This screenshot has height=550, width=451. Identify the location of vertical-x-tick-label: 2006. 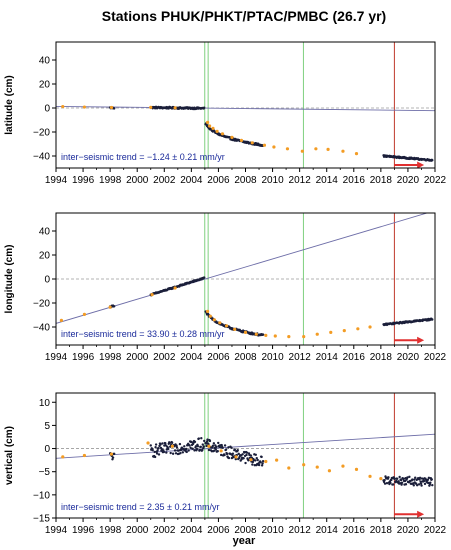
(218, 530).